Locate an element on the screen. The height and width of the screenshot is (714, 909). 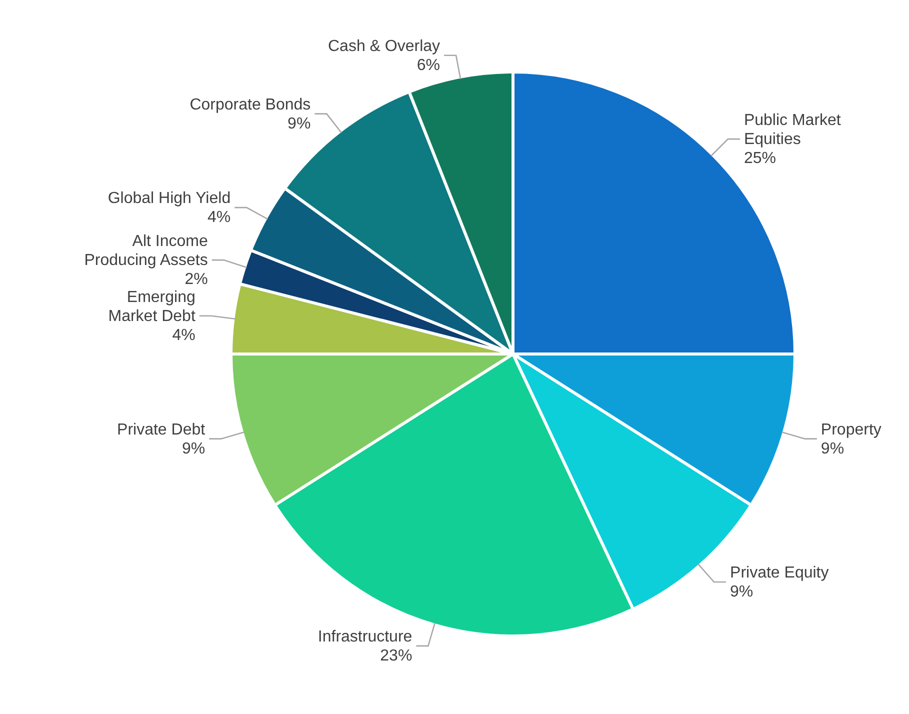
slice-label: Public Market Equities is located at coordinates (793, 130).